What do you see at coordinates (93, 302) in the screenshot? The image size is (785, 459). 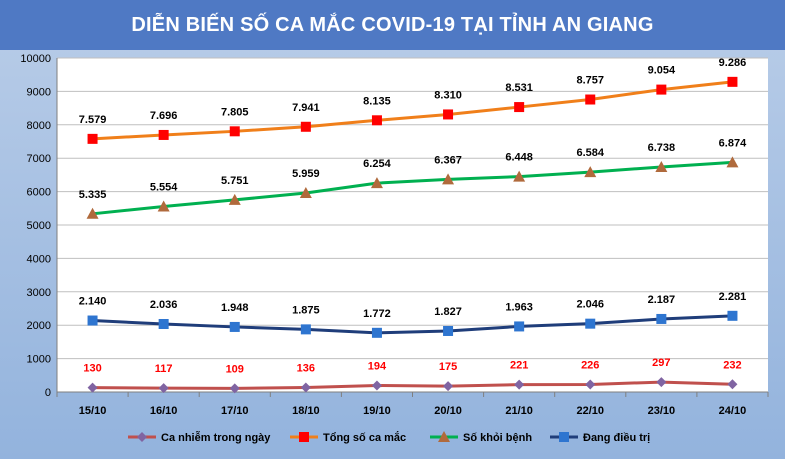 I see `data-label: 2.140` at bounding box center [93, 302].